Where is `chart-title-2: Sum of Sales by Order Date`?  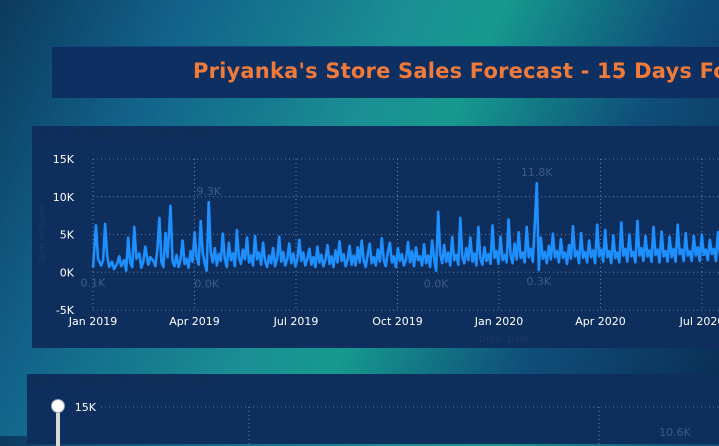
chart-title-2: Sum of Sales by Order Date is located at coordinates (121, 382).